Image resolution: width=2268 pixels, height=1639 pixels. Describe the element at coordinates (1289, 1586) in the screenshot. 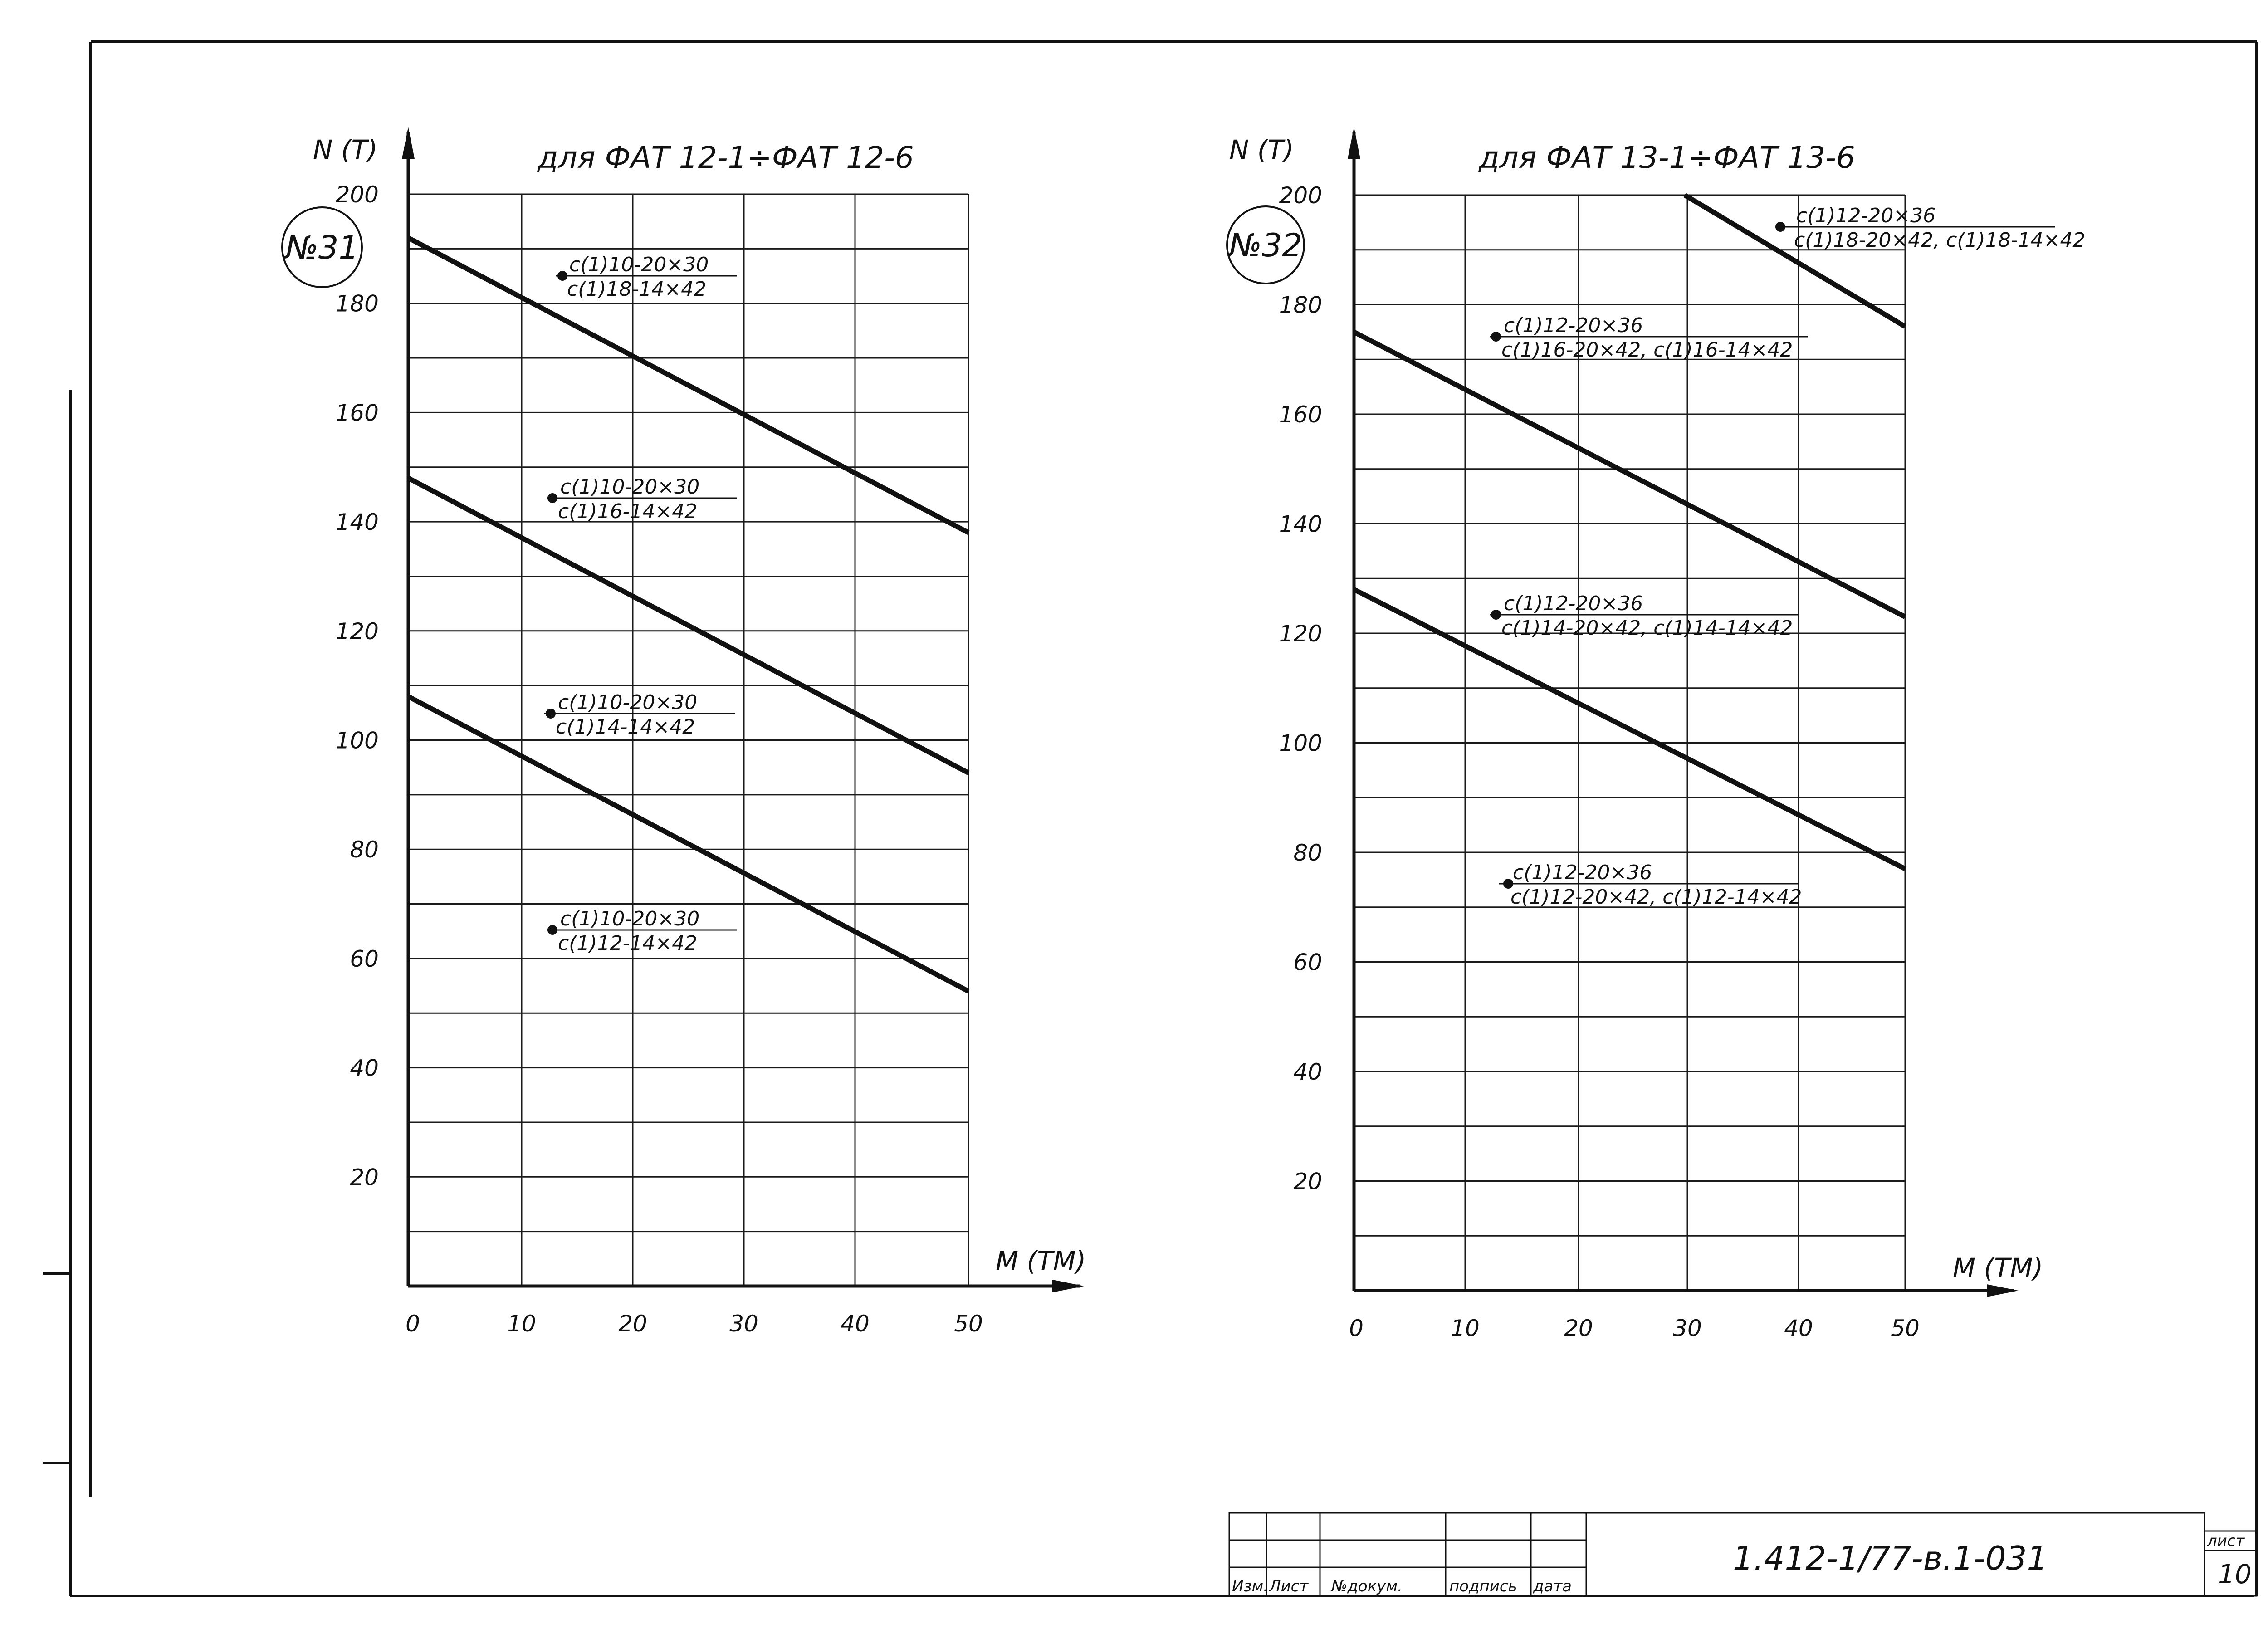

I see `column-list: Лист` at that location.